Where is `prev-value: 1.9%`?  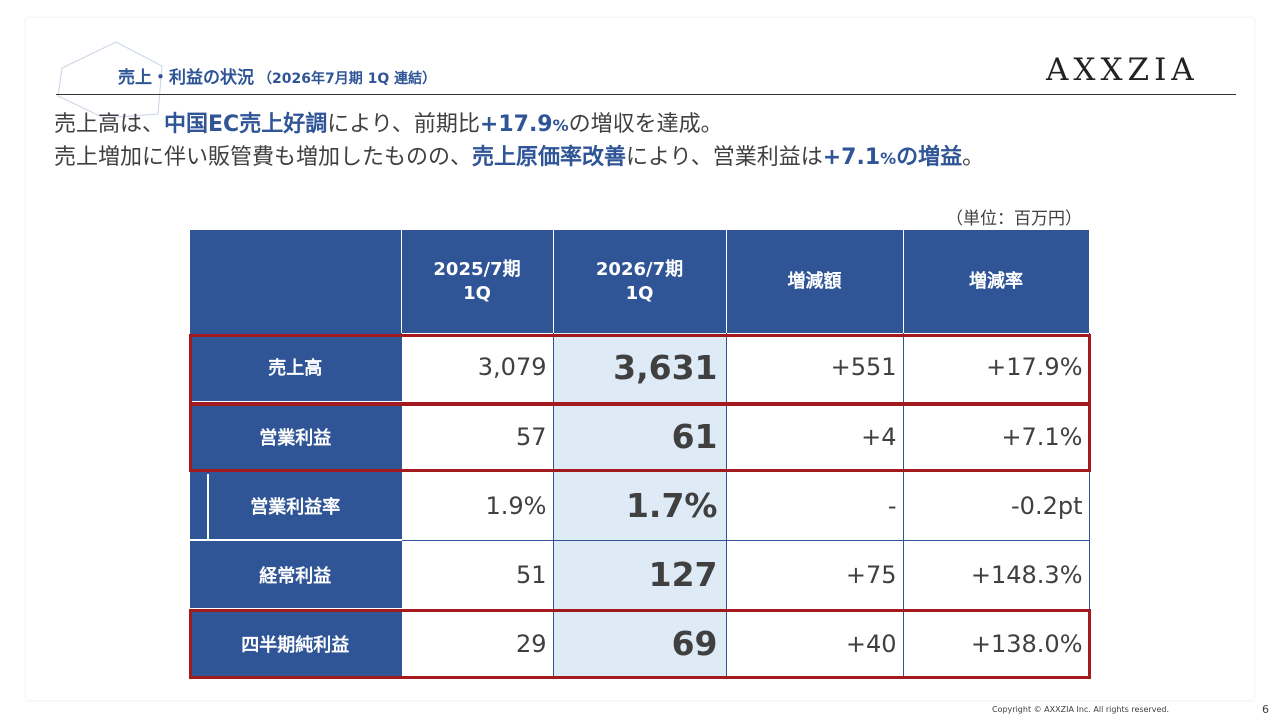 prev-value: 1.9% is located at coordinates (477, 506).